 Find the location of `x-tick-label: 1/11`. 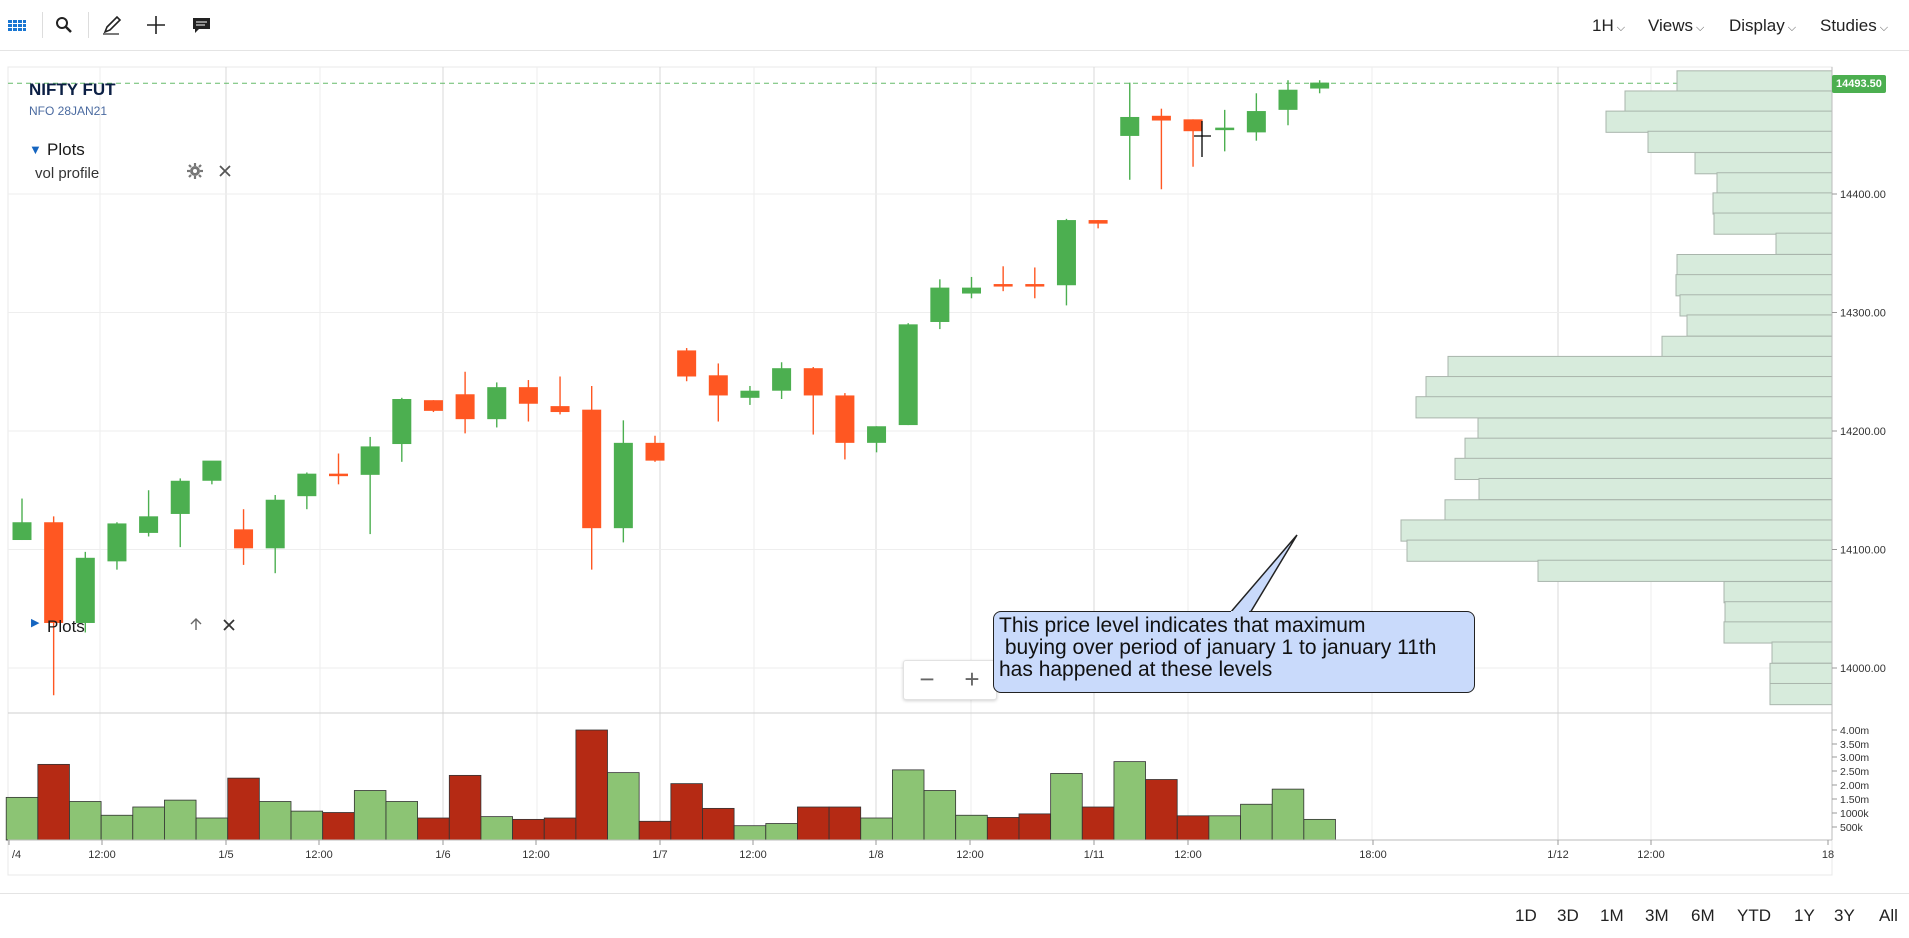

x-tick-label: 1/11 is located at coordinates (1094, 855).